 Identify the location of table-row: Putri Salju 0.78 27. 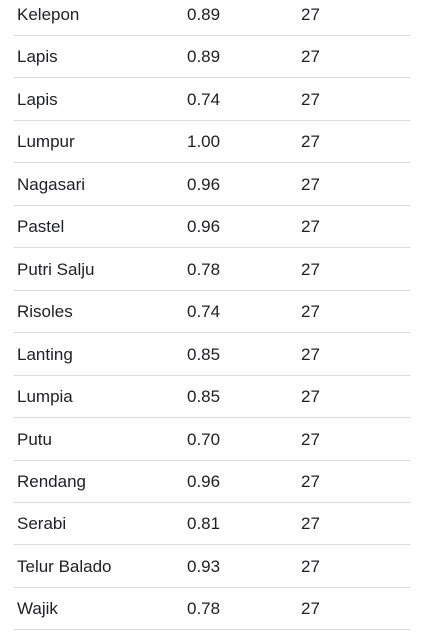
(205, 270).